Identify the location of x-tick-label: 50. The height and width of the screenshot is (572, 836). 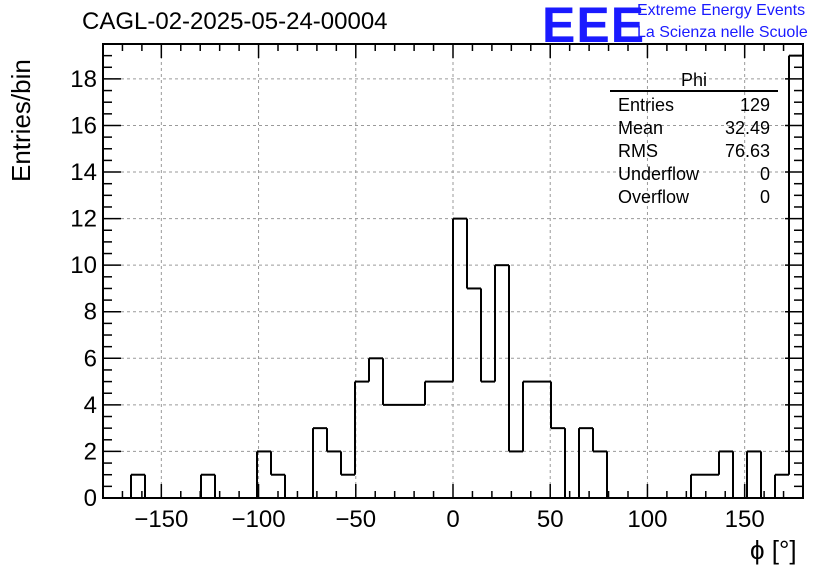
(550, 519).